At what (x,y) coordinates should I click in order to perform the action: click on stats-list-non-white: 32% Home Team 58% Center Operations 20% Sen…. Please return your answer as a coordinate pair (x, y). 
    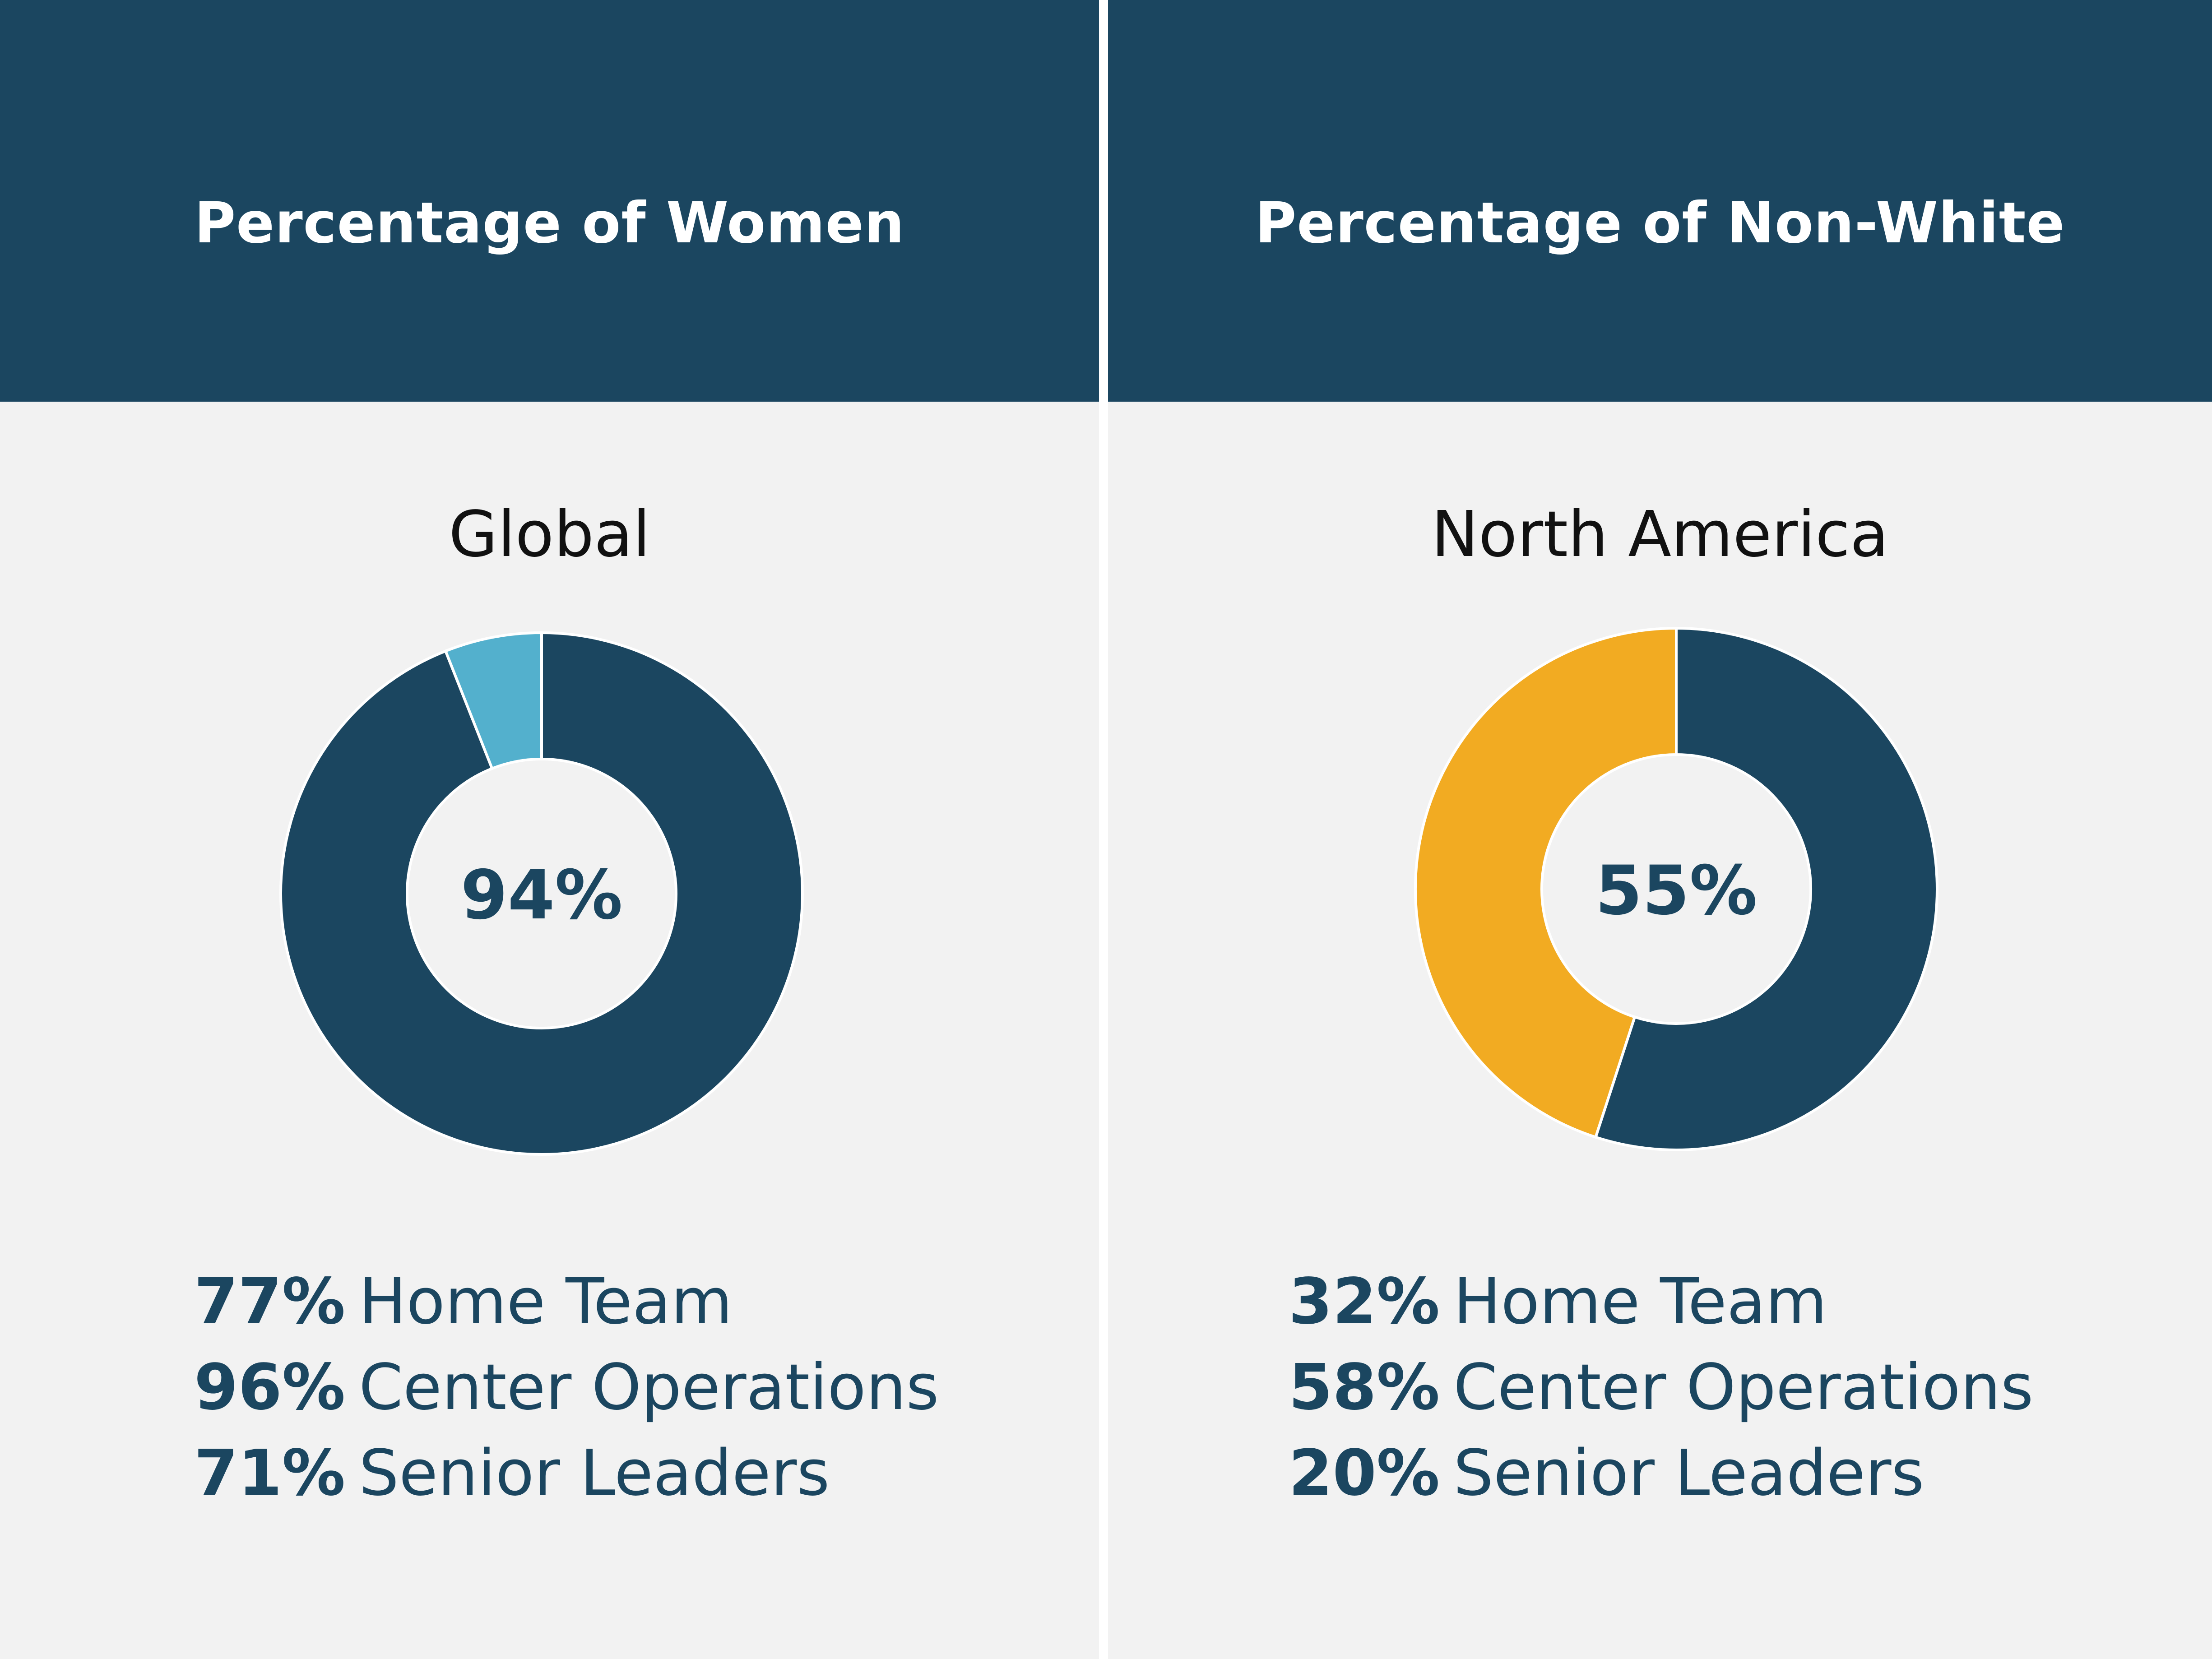
    Looking at the image, I should click on (1661, 1387).